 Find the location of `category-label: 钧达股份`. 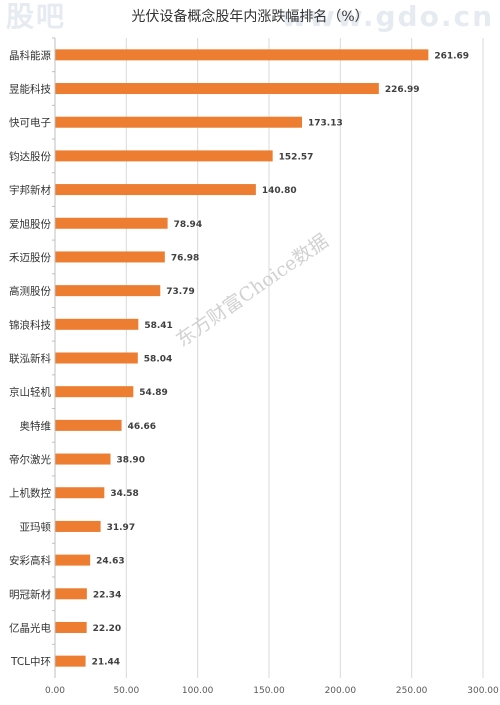

category-label: 钧达股份 is located at coordinates (30, 157).